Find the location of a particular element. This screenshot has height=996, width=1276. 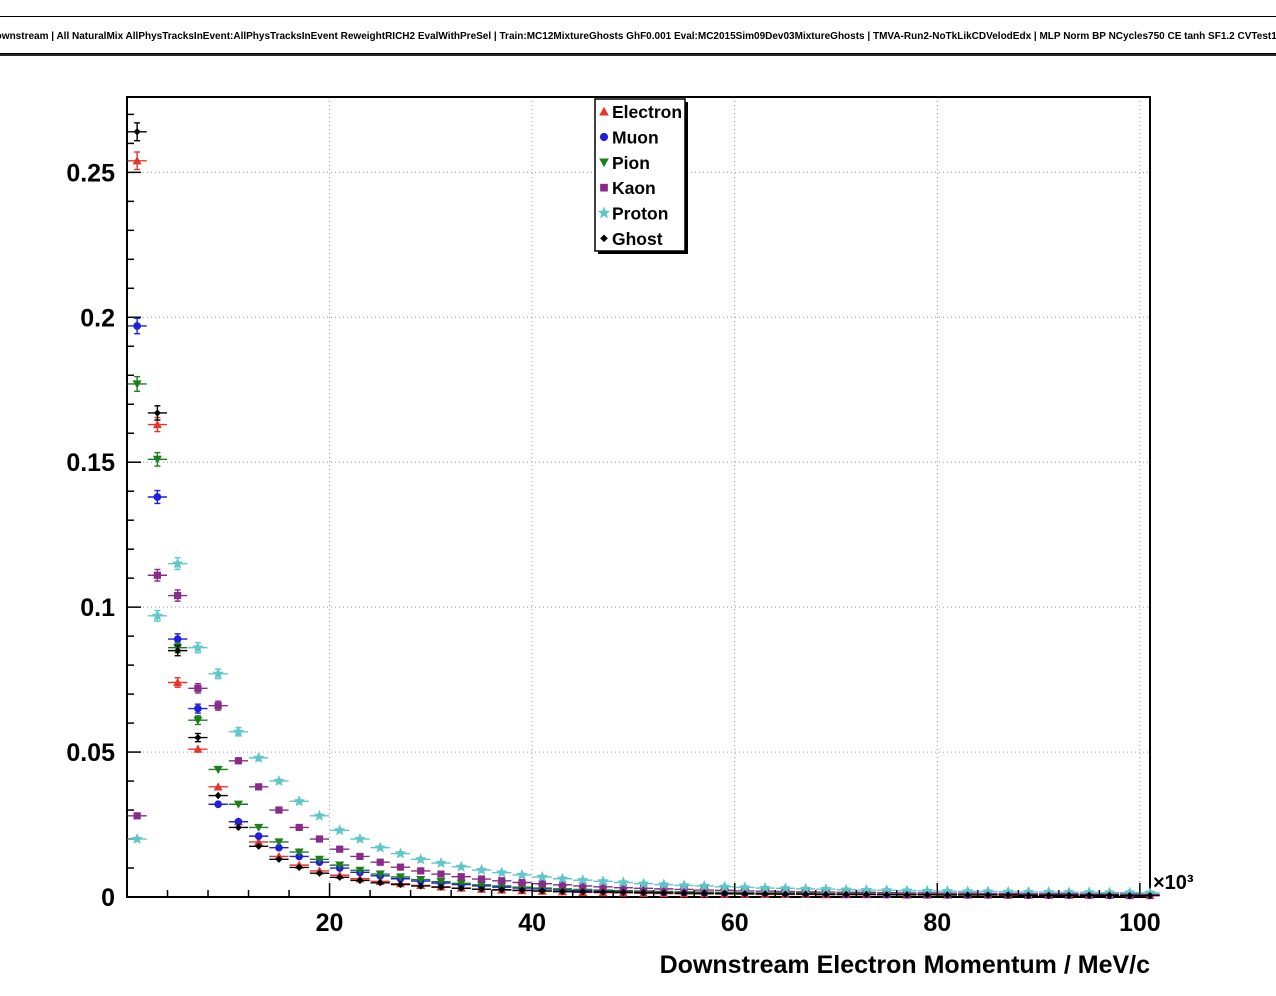

x-tick-label: 80 is located at coordinates (937, 923).